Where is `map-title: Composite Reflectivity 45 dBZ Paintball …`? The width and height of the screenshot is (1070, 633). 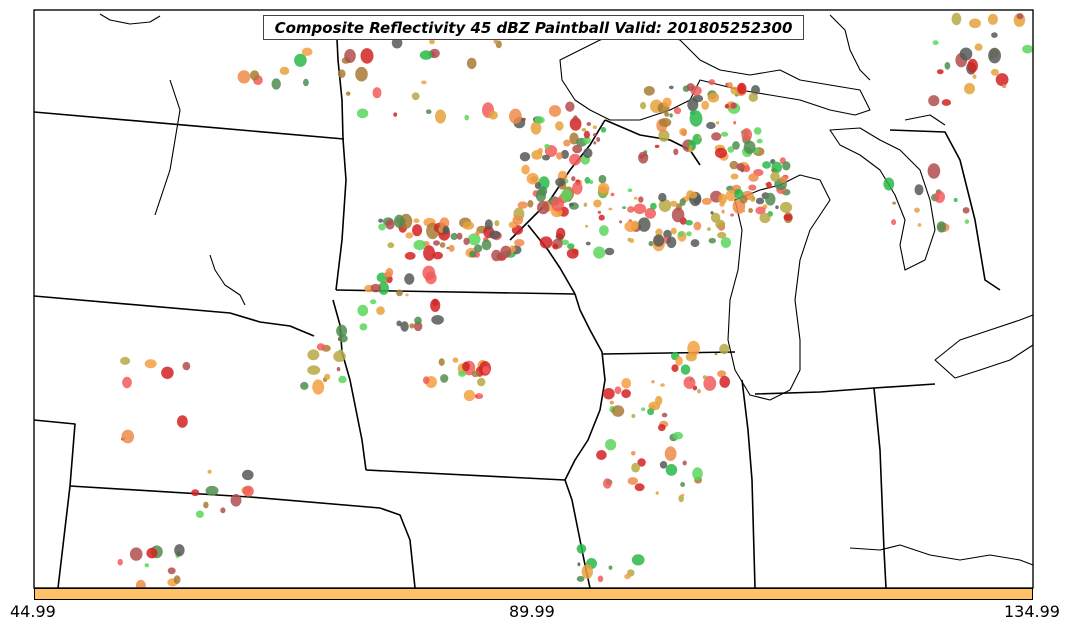 map-title: Composite Reflectivity 45 dBZ Paintball … is located at coordinates (533, 27).